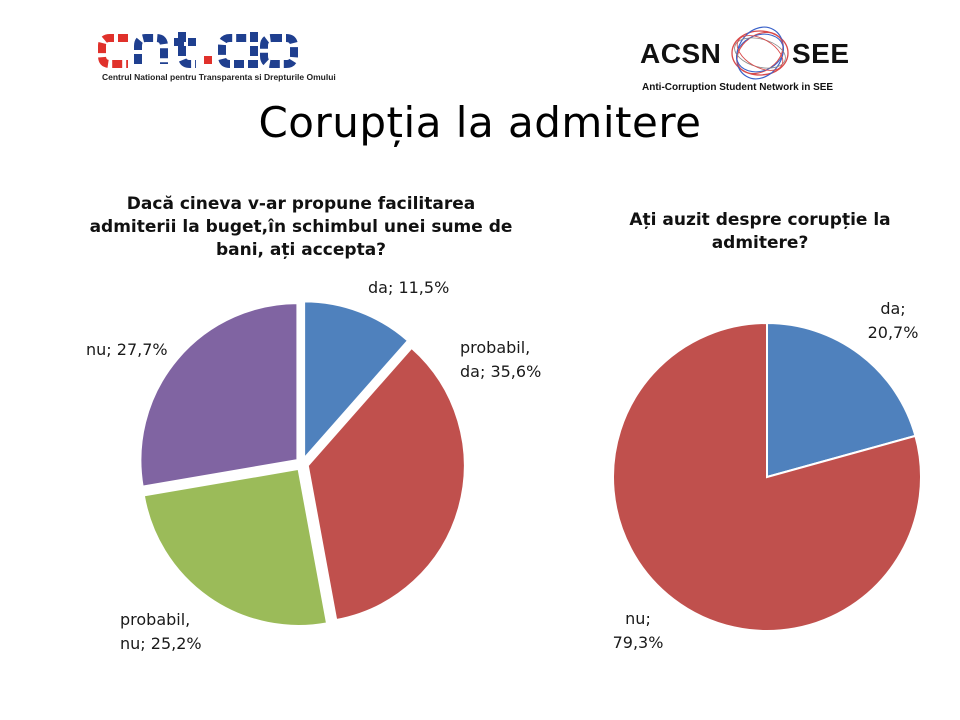 The image size is (960, 720). I want to click on chart-2-slice-nu, so click(767, 476).